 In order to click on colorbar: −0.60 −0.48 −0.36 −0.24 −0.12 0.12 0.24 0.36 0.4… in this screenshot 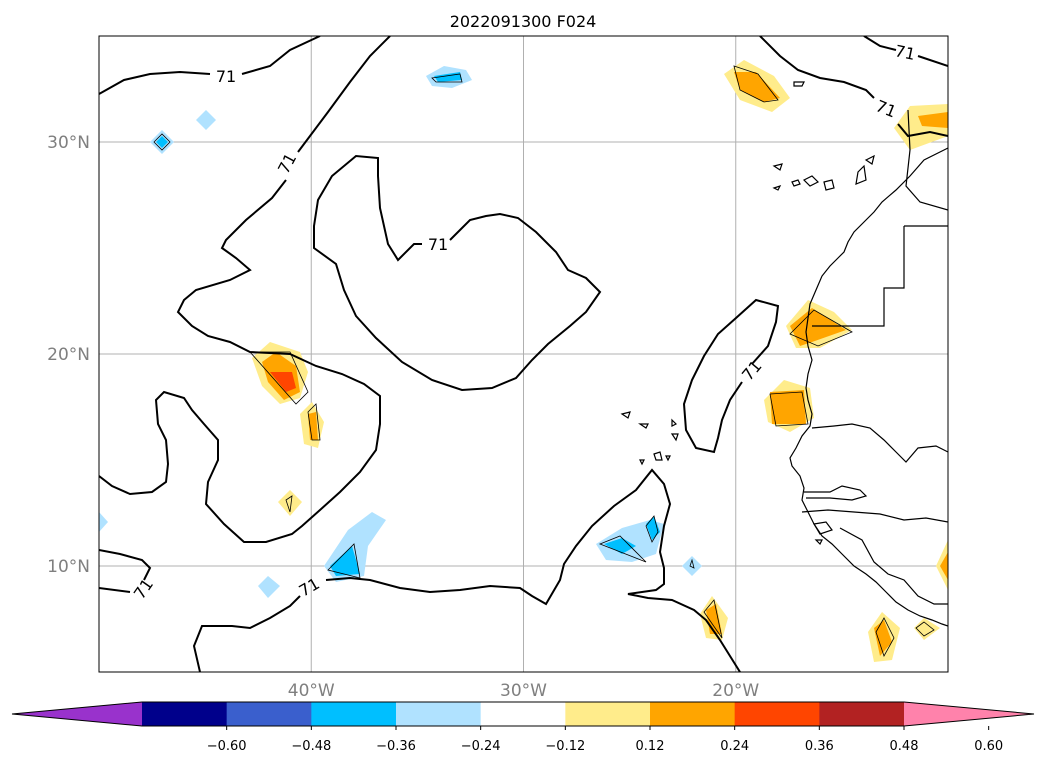, I will do `click(523, 727)`.